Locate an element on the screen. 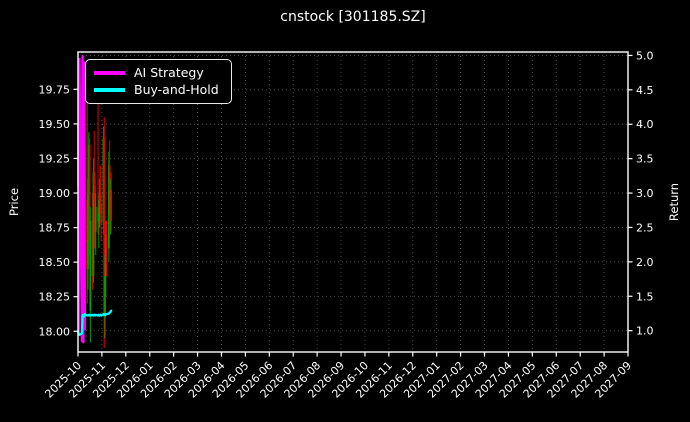  y-tick-label-right: 3.5 is located at coordinates (645, 159).